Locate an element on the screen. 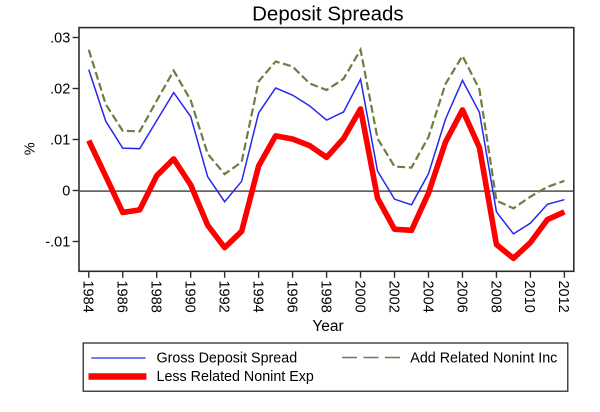 The width and height of the screenshot is (600, 412). svg-text: 1988 is located at coordinates (156, 297).